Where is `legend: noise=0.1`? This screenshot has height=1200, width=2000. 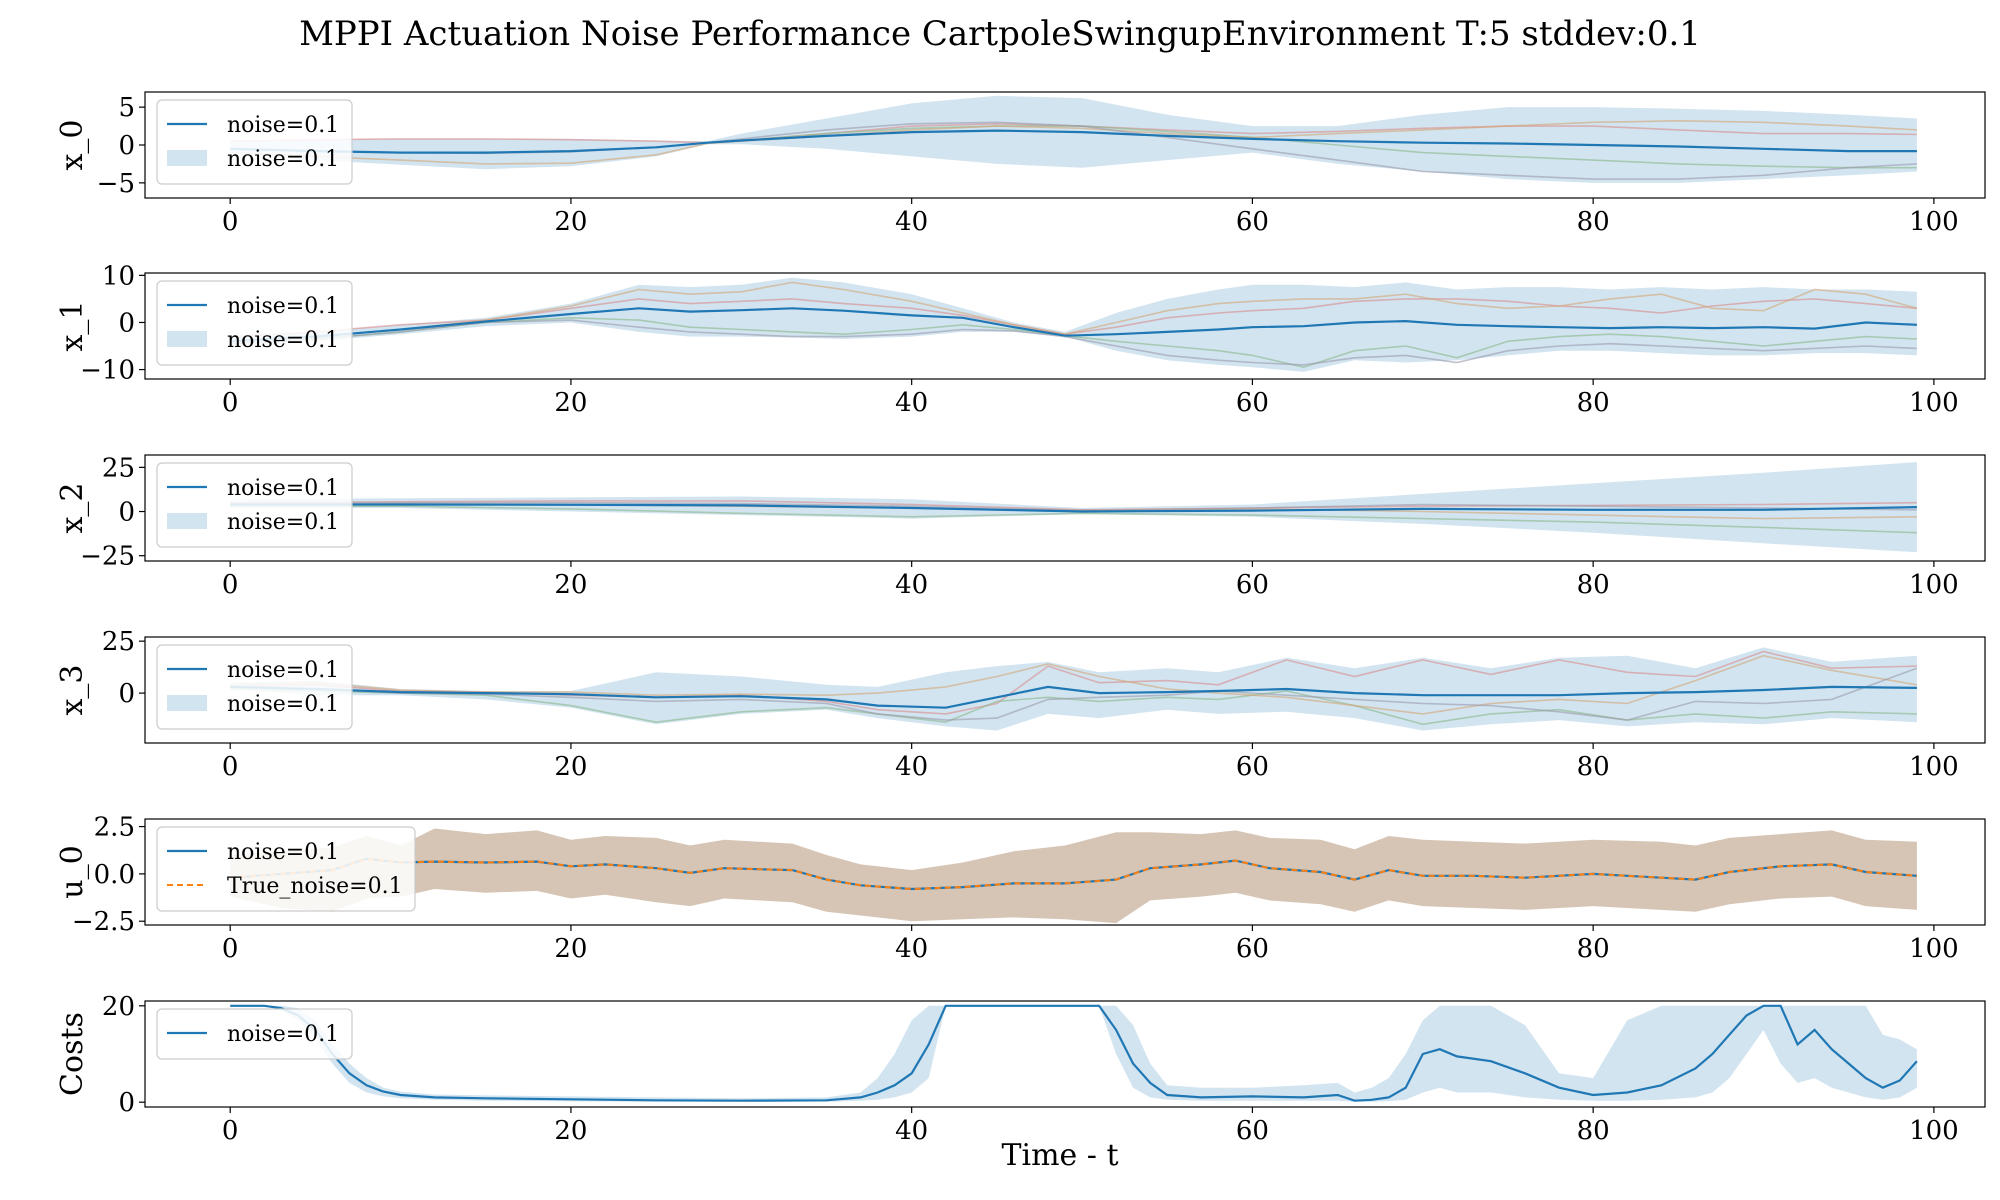 legend: noise=0.1 is located at coordinates (254, 1034).